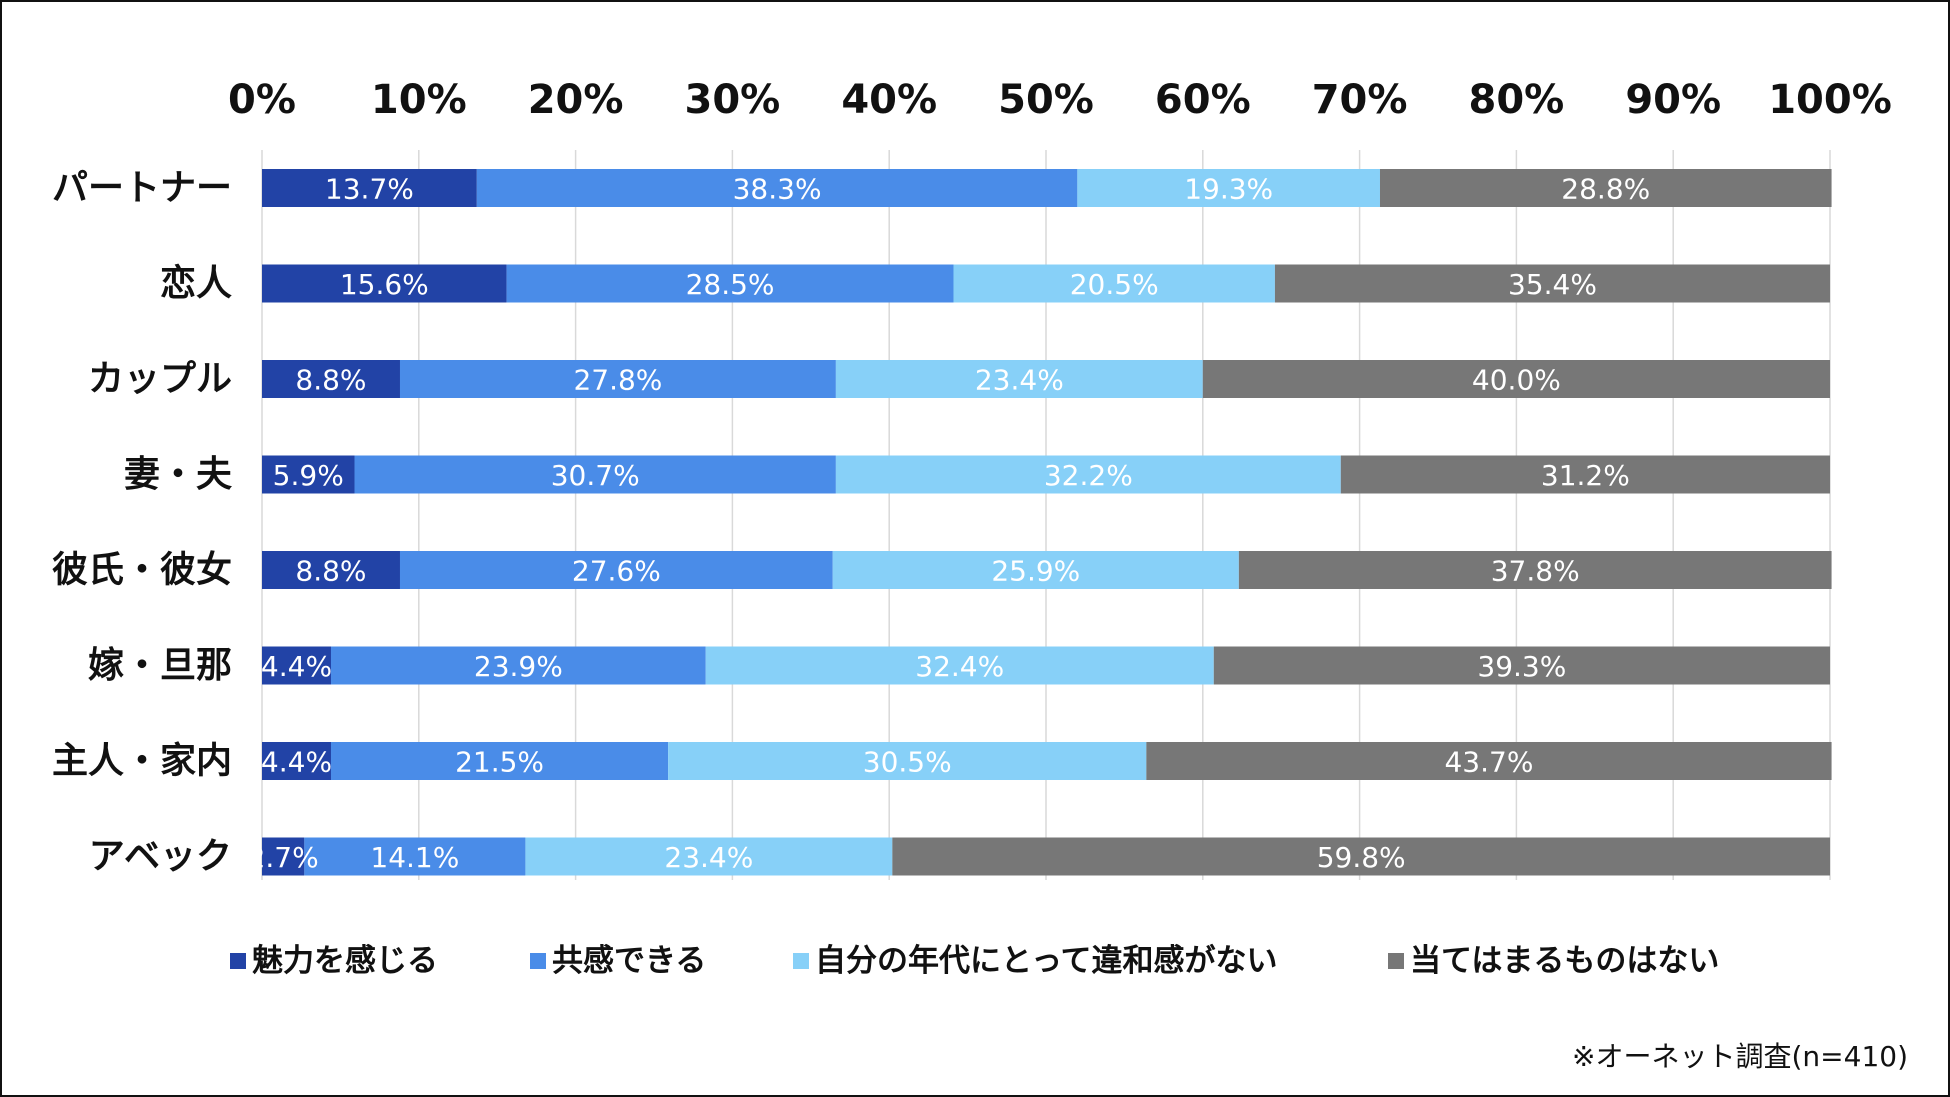  I want to click on category-label: カップル, so click(160, 379).